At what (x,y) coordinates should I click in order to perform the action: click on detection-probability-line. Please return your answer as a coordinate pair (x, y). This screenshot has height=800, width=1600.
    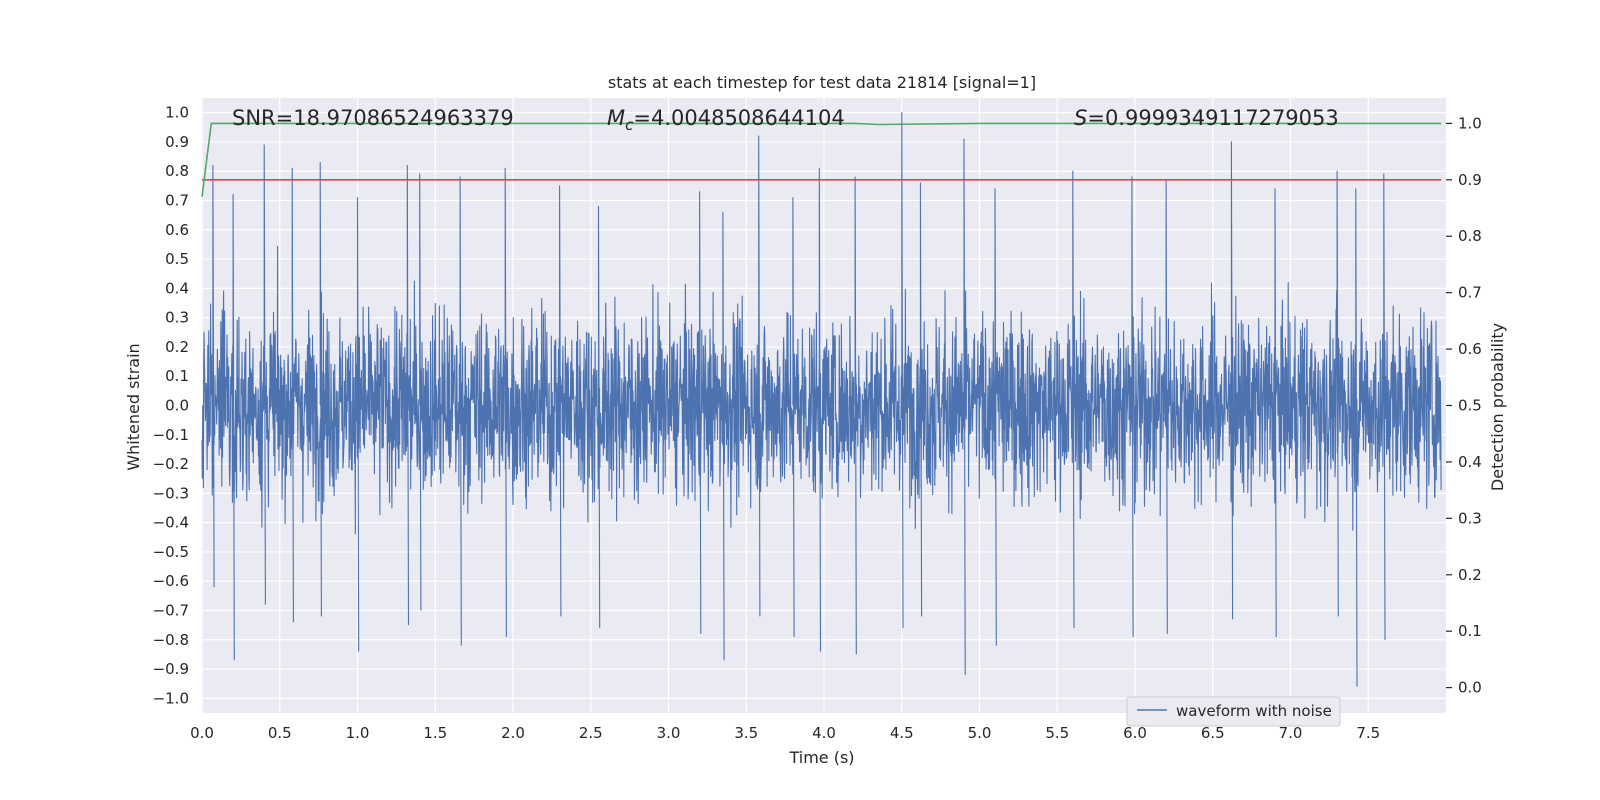
    Looking at the image, I should click on (821, 159).